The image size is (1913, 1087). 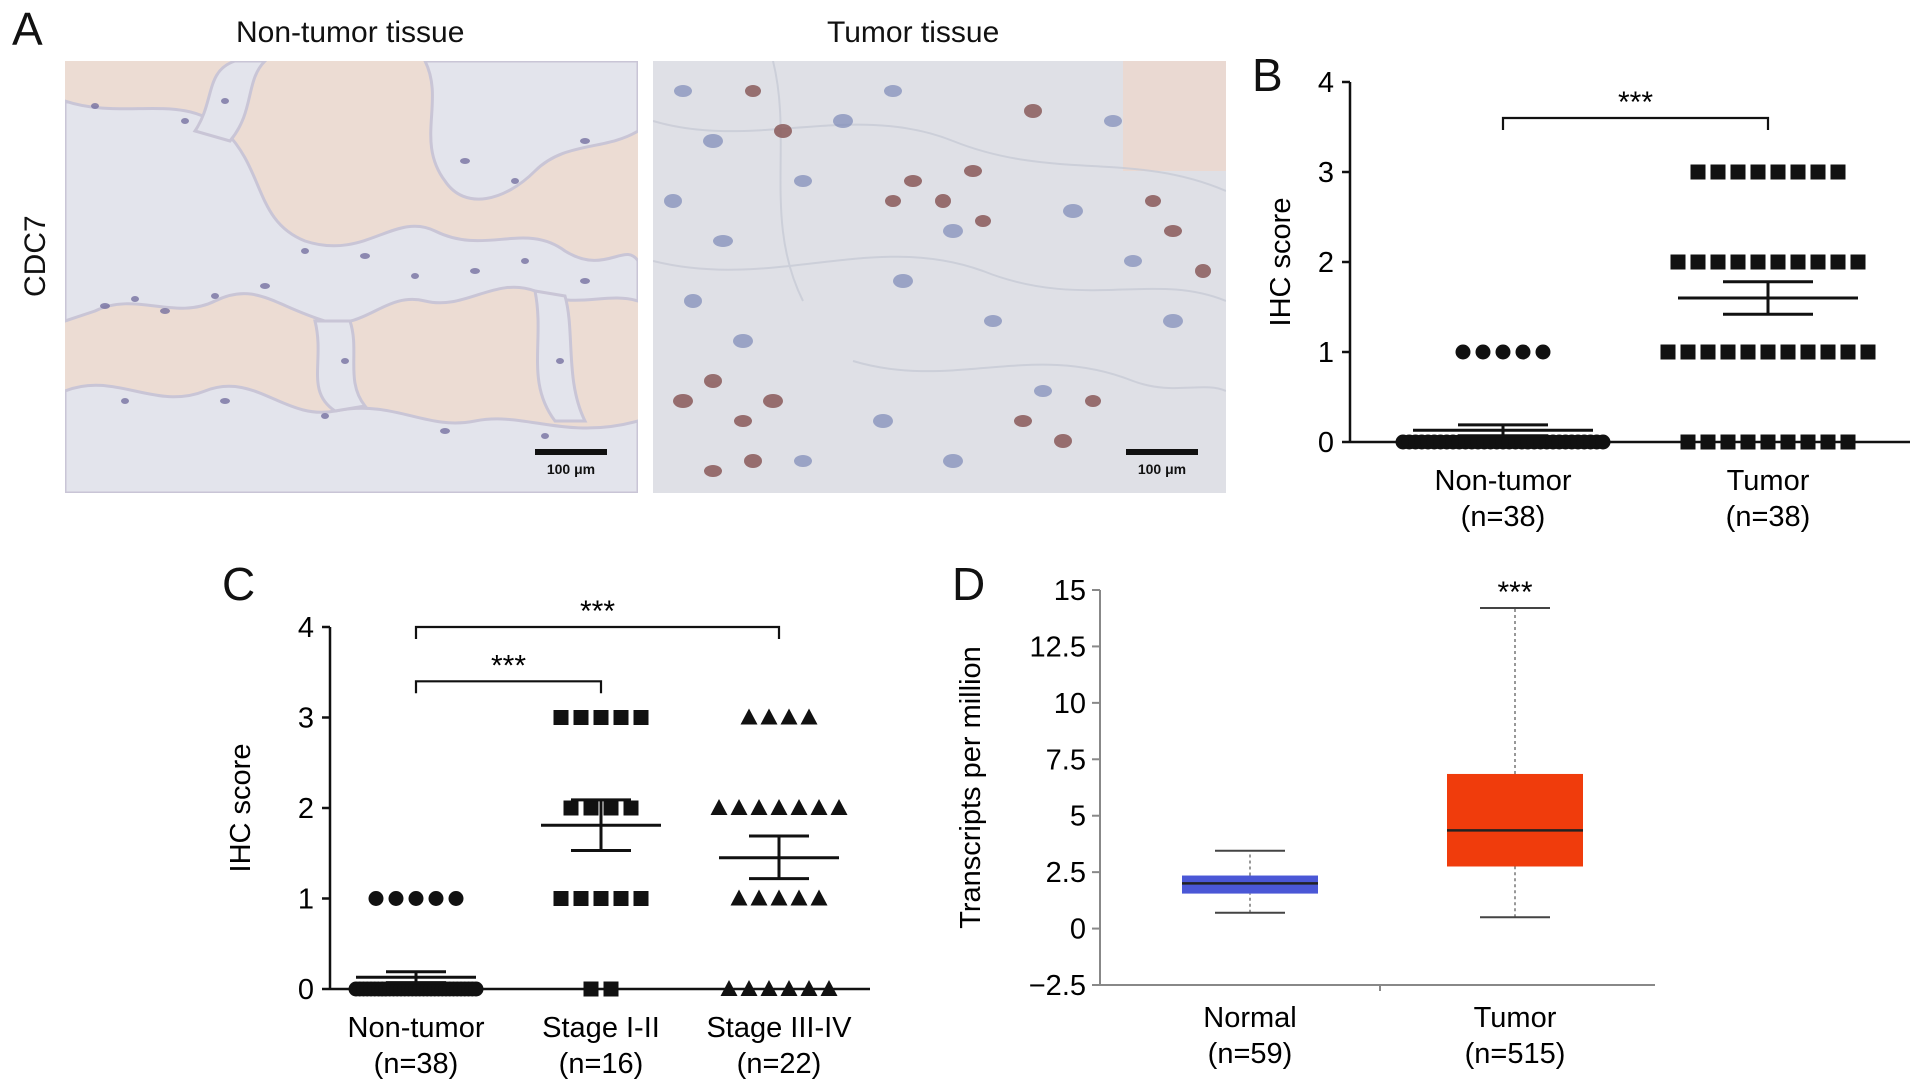 I want to click on tumor-tissue-title: Tumor tissue, so click(x=913, y=32).